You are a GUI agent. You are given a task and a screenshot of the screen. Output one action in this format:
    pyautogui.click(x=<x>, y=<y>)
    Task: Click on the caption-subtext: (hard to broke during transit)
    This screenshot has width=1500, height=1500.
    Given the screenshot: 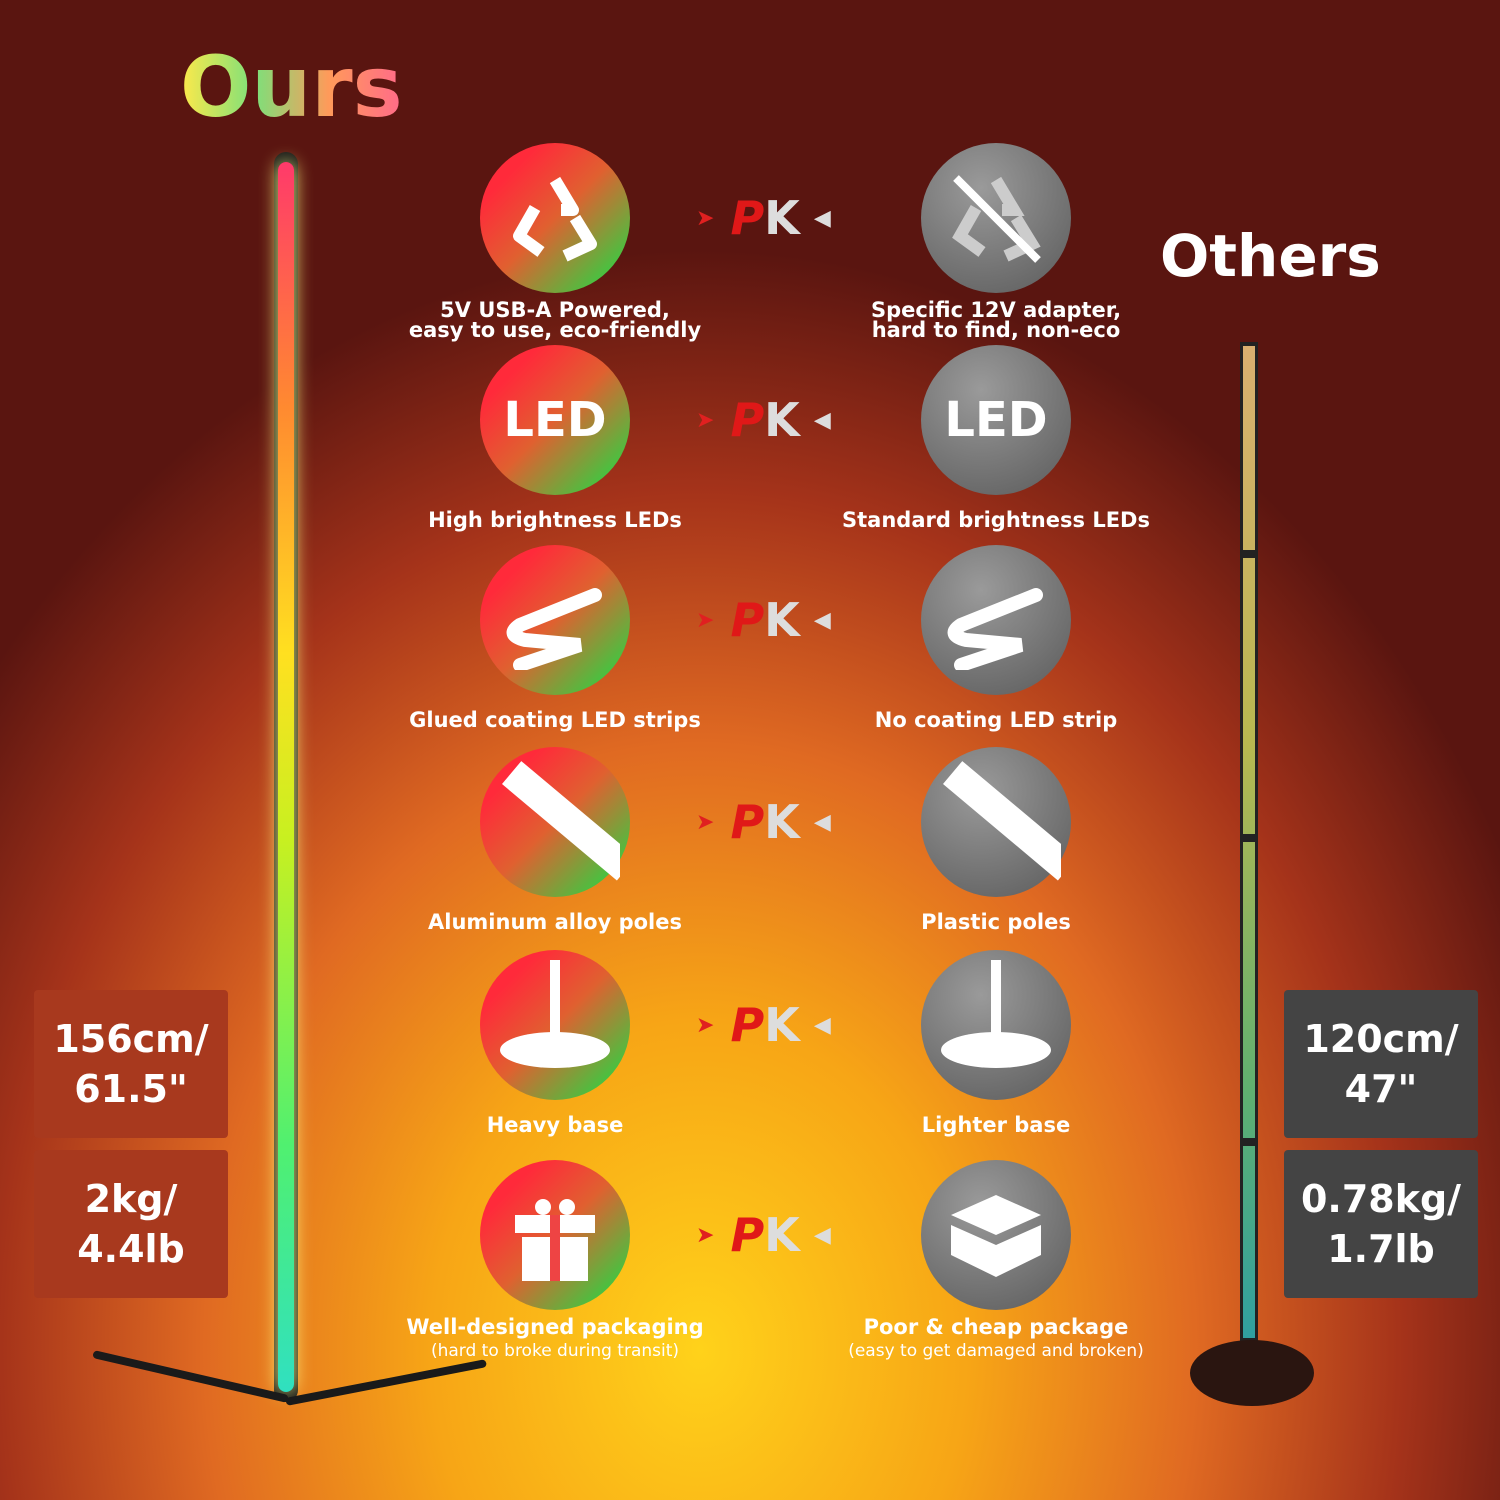 What is the action you would take?
    pyautogui.click(x=555, y=1351)
    